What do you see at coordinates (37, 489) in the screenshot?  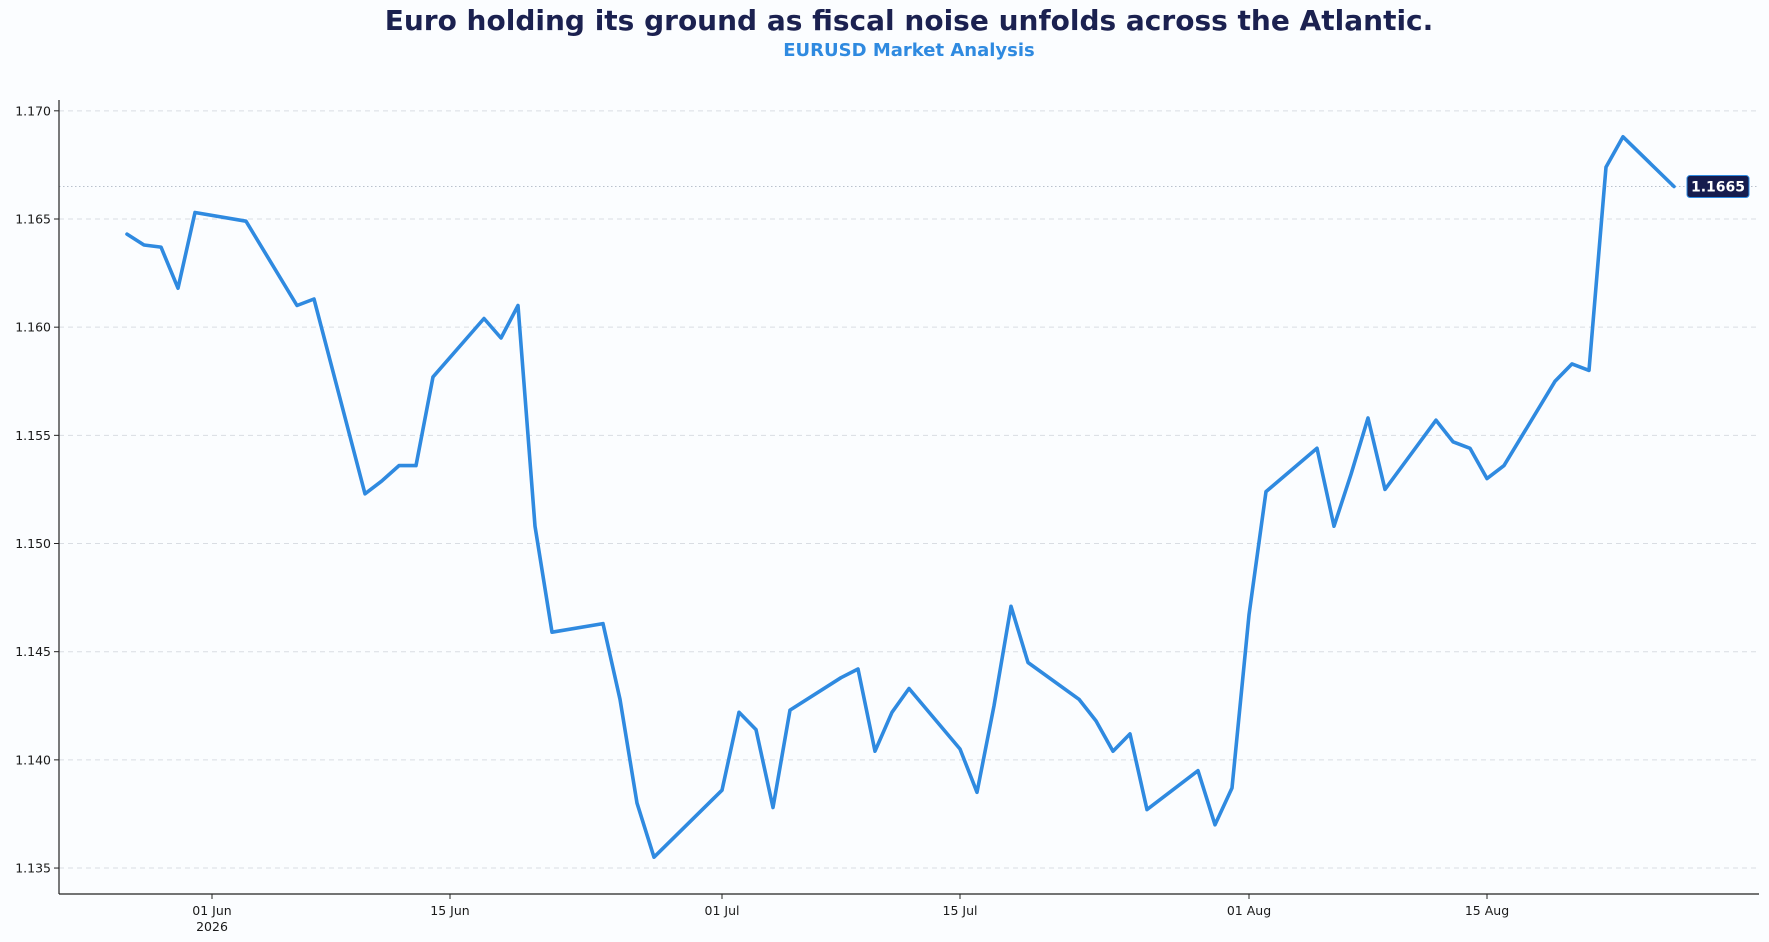 I see `y-axis-ticks: 1.135 1.140 1.145 1.150 1.155 1.160 1.165 1.170` at bounding box center [37, 489].